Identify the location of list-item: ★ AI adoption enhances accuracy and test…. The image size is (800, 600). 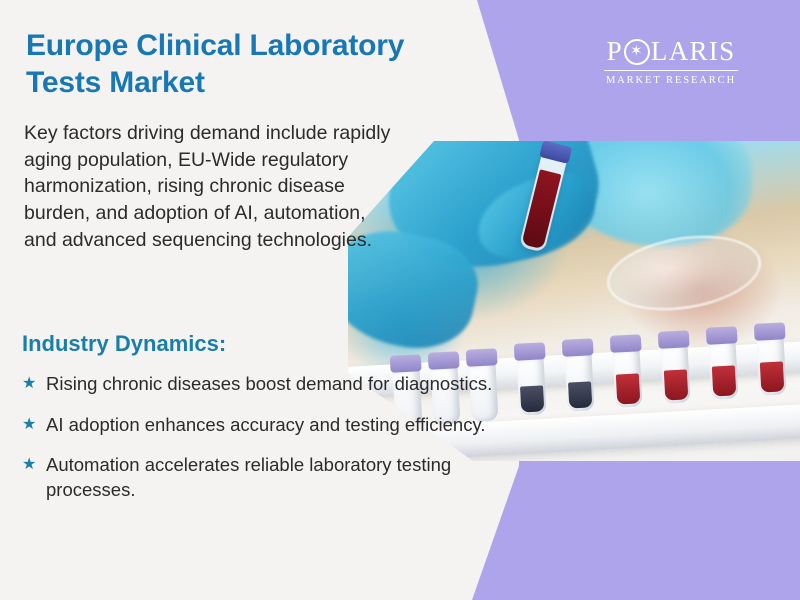
(259, 425).